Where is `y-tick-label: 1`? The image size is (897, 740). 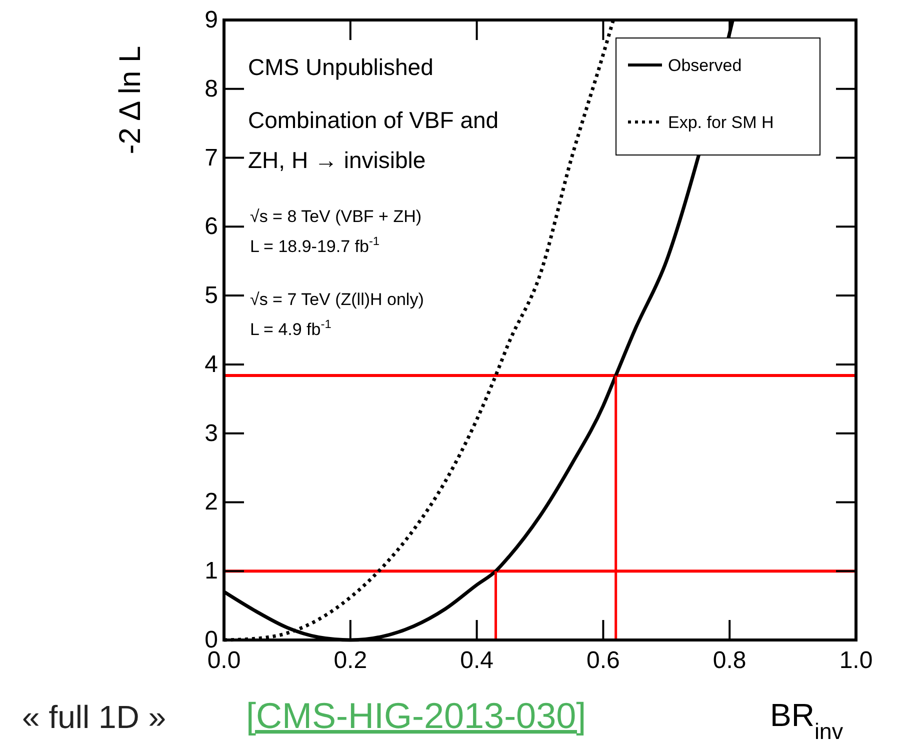
y-tick-label: 1 is located at coordinates (211, 571).